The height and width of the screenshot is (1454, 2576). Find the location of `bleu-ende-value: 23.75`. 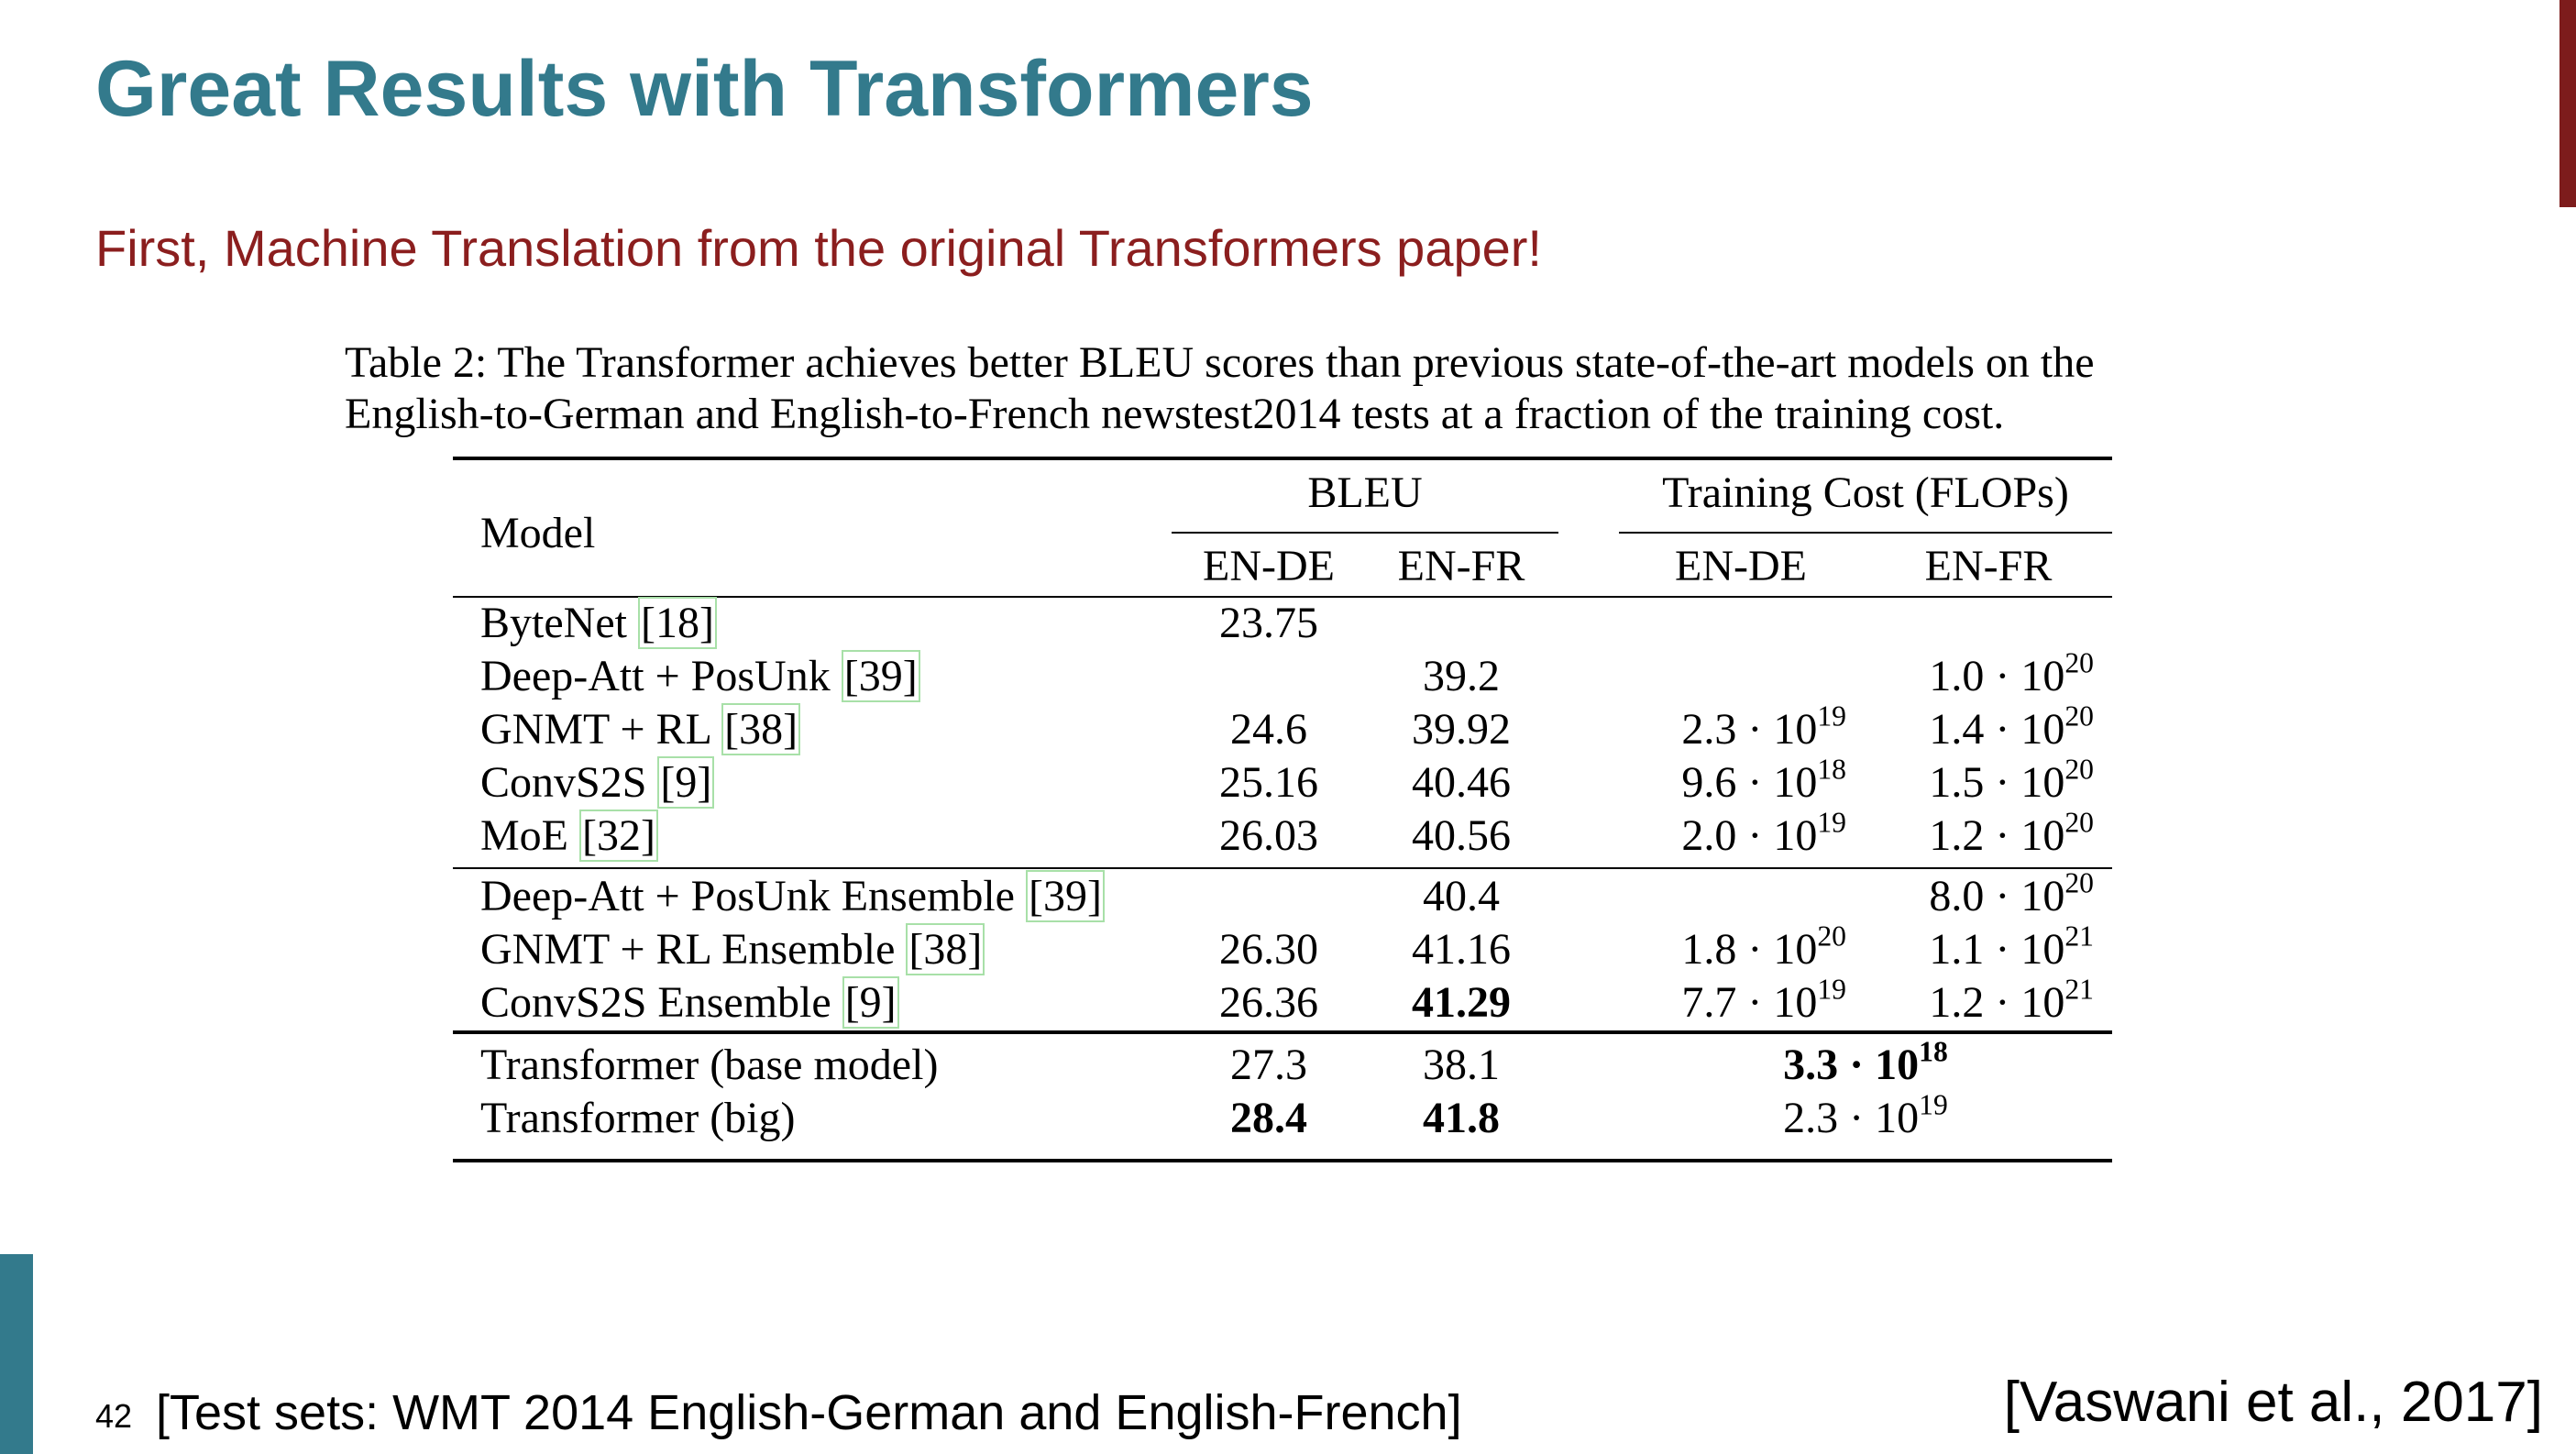

bleu-ende-value: 23.75 is located at coordinates (1269, 623).